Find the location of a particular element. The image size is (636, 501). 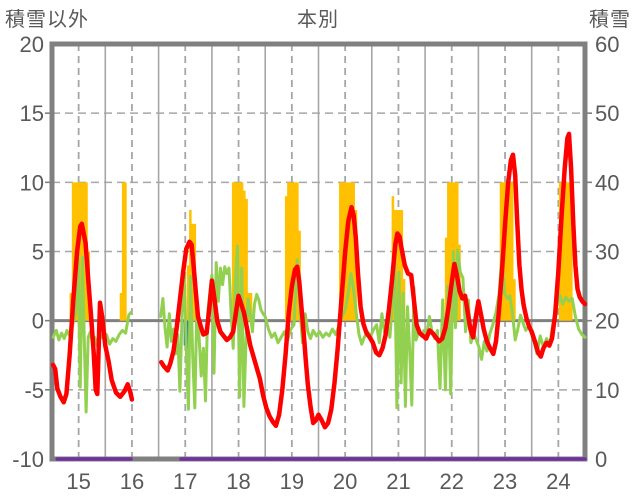

left-axis-tick-label: 0 is located at coordinates (38, 321).